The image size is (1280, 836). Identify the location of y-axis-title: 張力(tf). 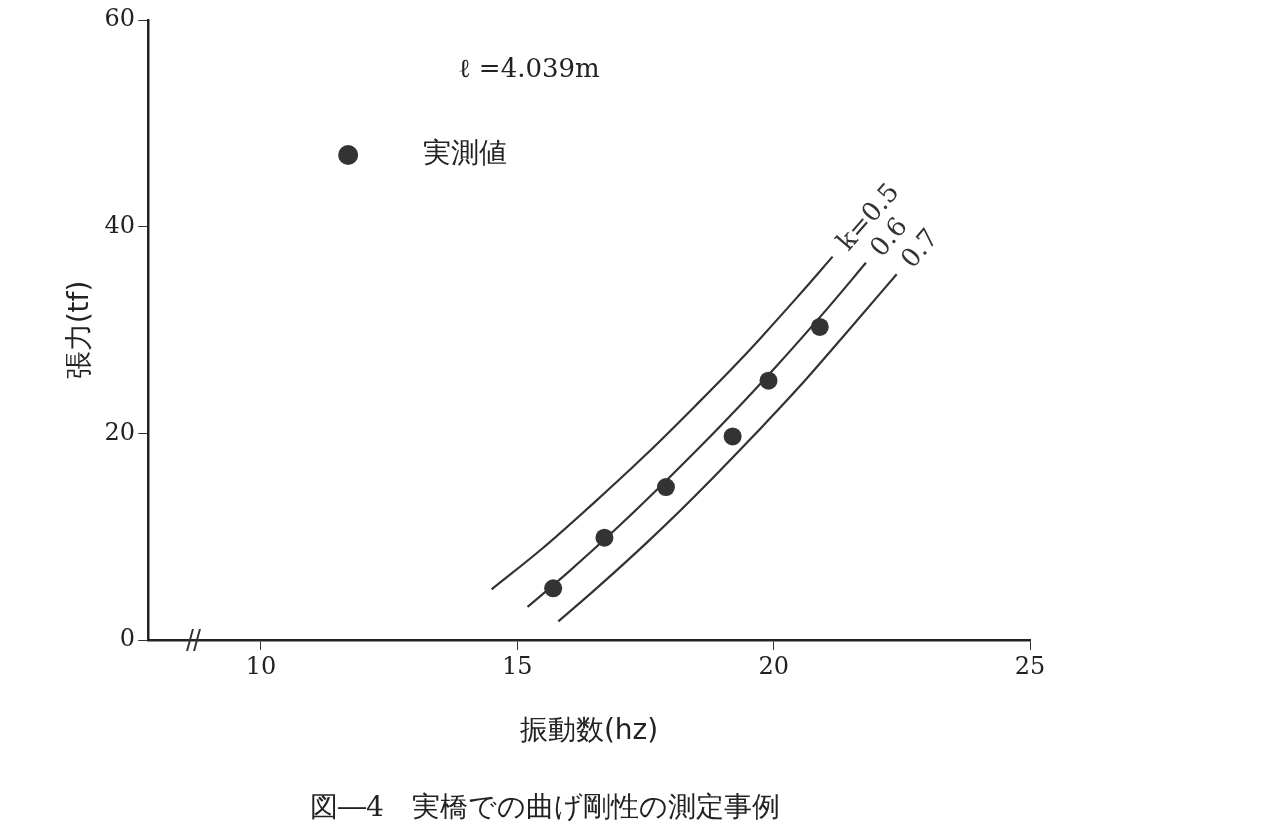
(79, 330).